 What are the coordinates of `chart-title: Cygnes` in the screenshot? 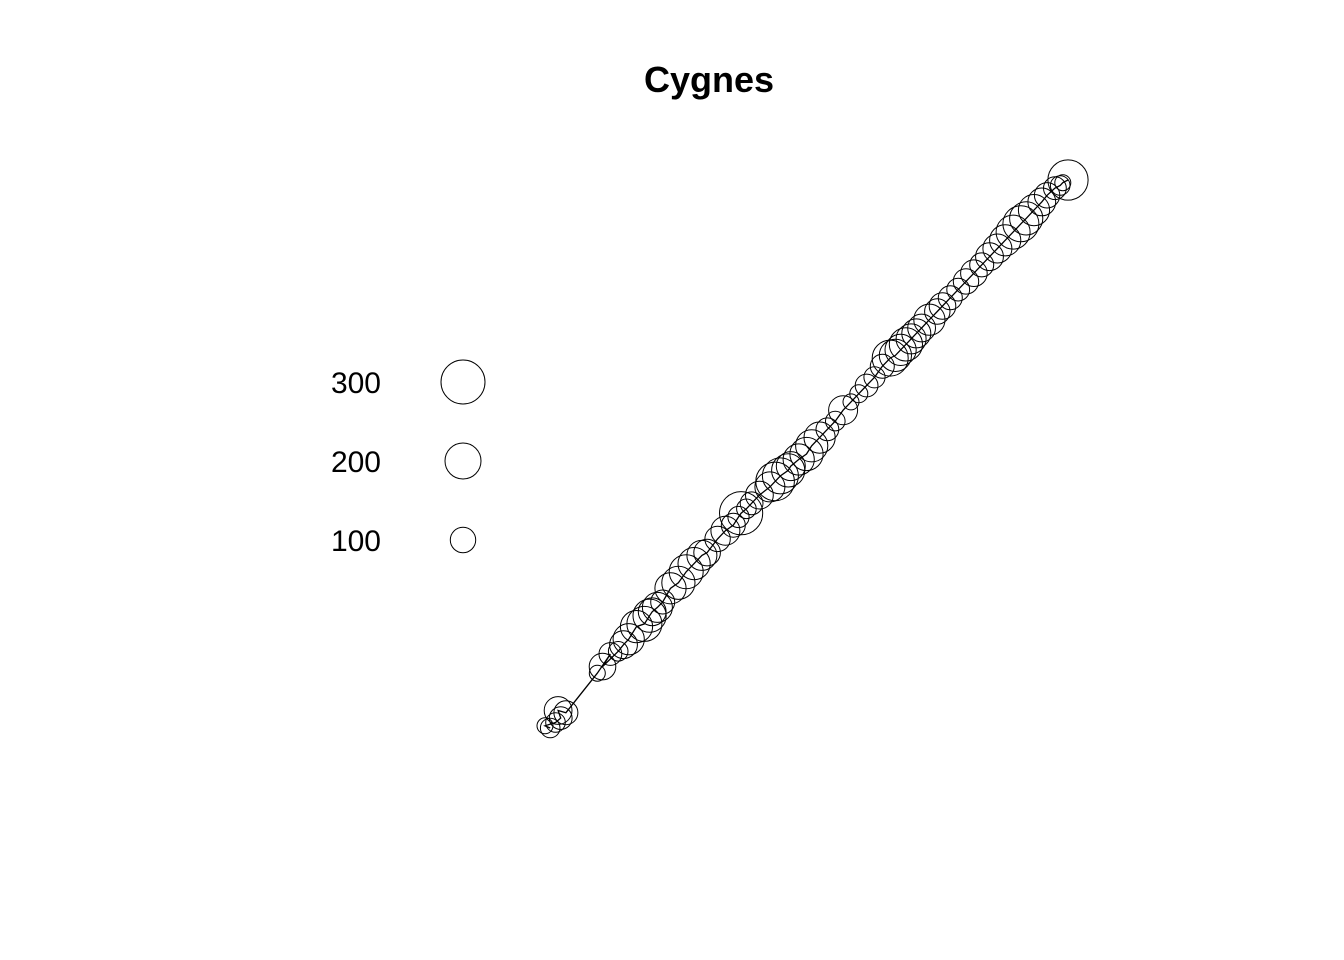 It's located at (709, 79).